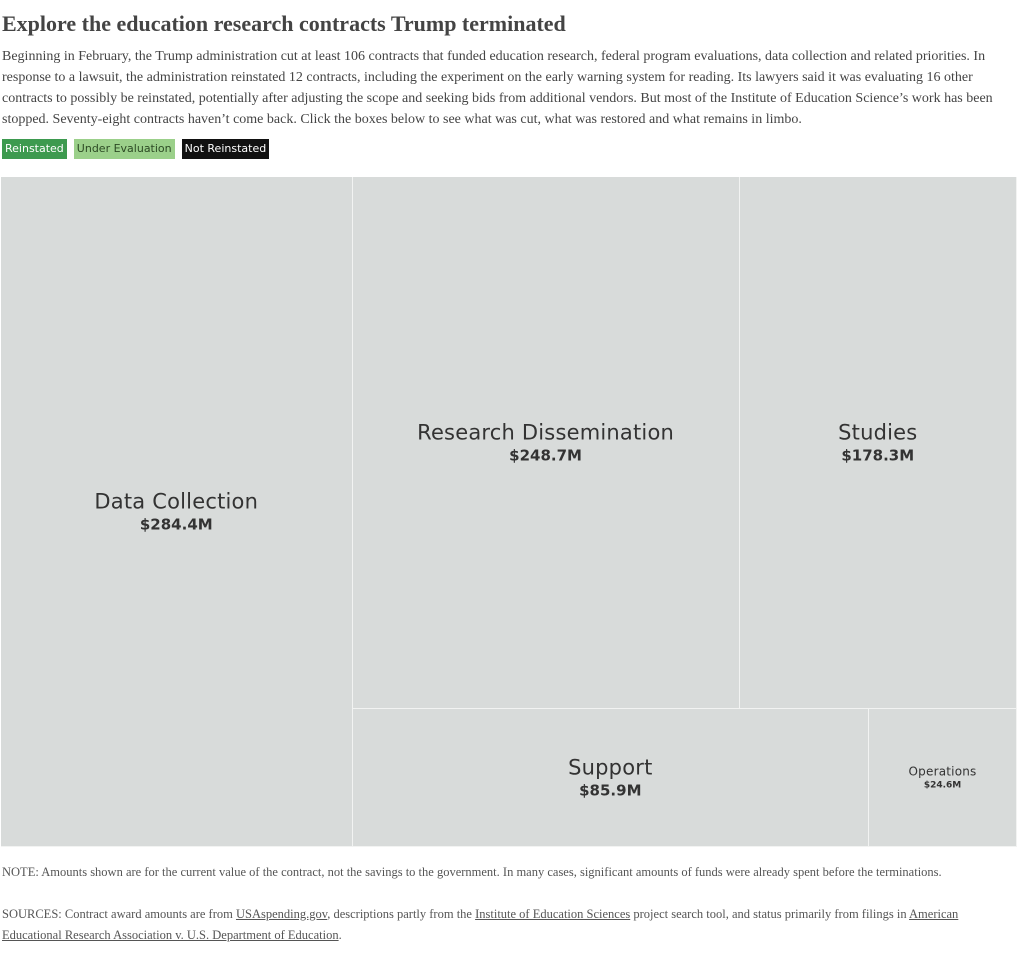 The height and width of the screenshot is (957, 1020). I want to click on cell-label: Operations $24.6M, so click(942, 777).